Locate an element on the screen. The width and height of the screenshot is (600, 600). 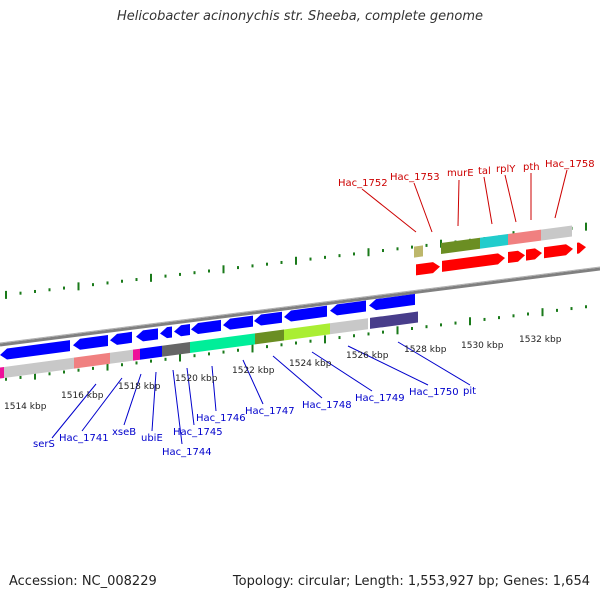
reverse-gene-label: ubiE is located at coordinates (152, 438).